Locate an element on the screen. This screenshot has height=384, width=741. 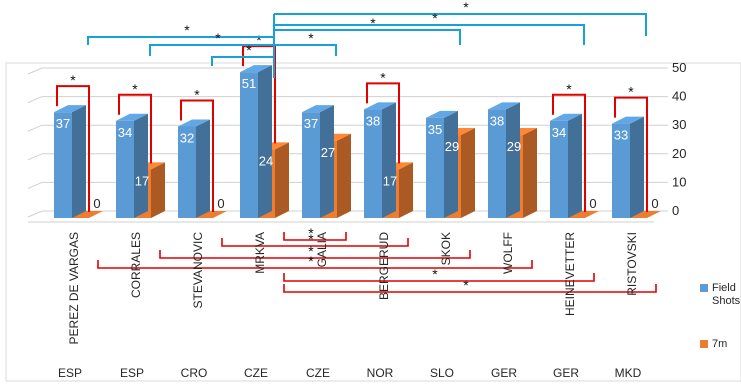
legend-label-field-shots-2: Shots is located at coordinates (726, 301).